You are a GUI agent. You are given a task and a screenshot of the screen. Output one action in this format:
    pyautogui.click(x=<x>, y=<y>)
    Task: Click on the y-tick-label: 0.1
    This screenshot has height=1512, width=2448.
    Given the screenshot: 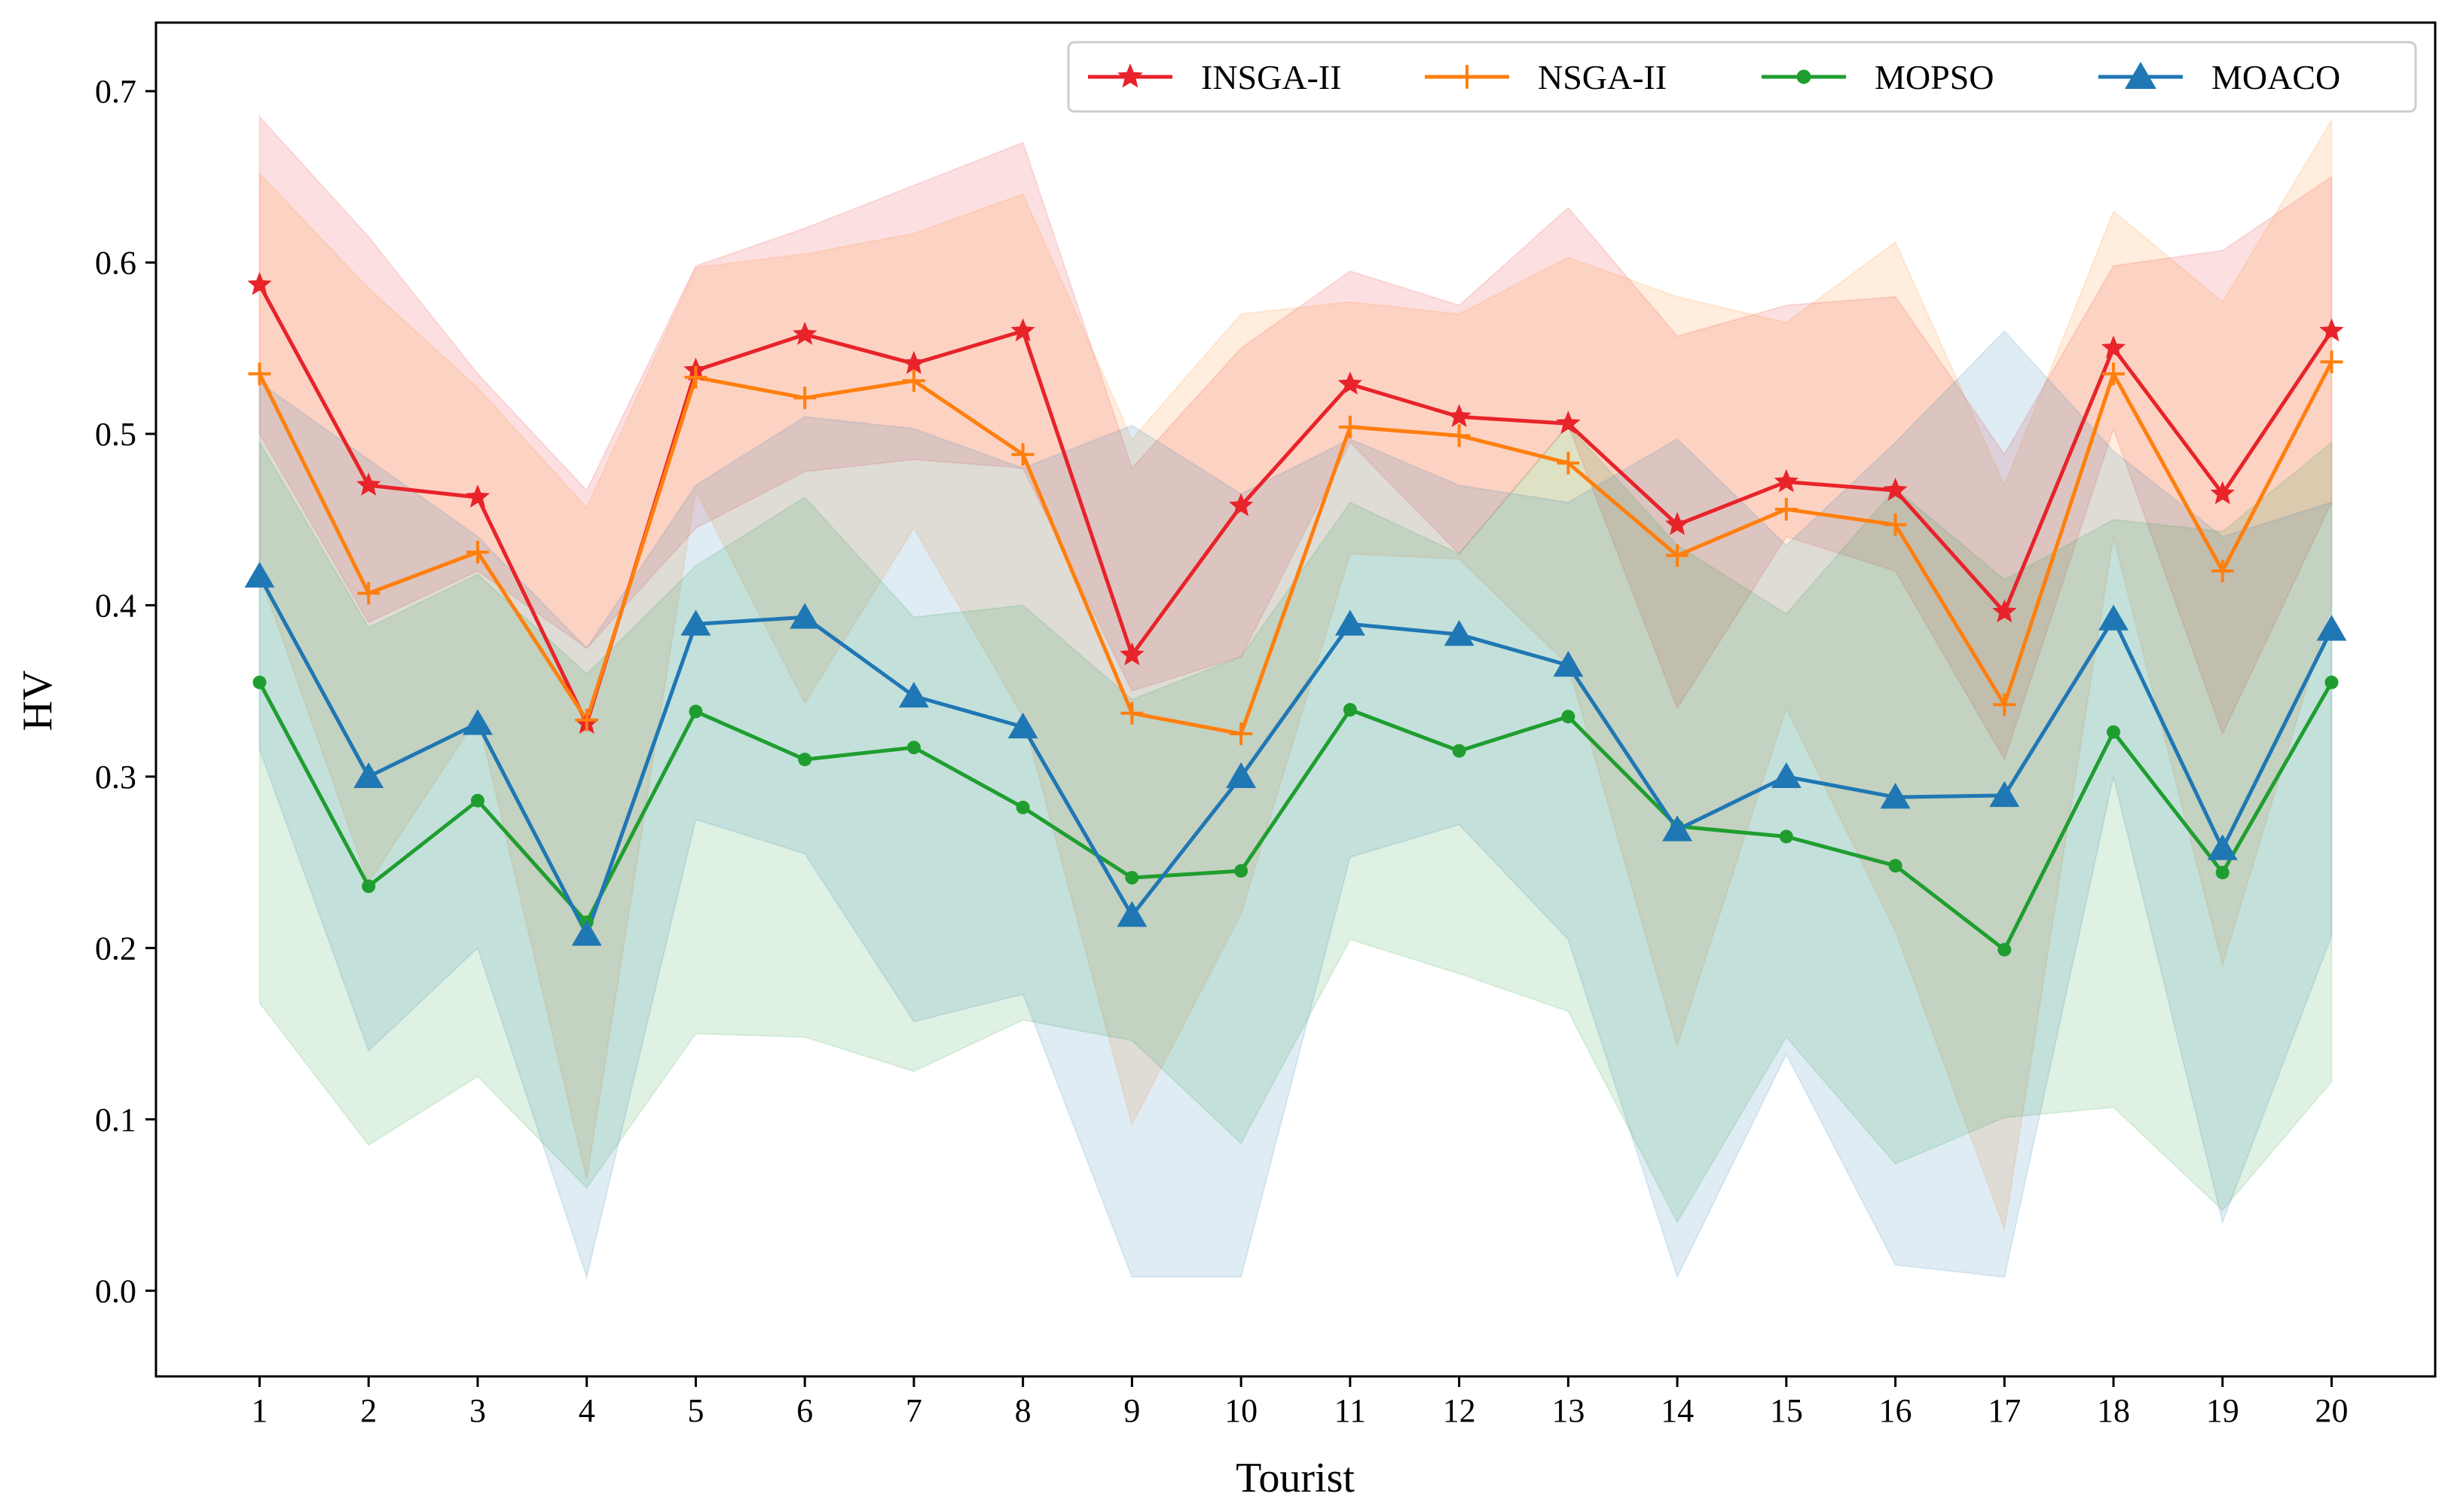 What is the action you would take?
    pyautogui.click(x=115, y=1119)
    